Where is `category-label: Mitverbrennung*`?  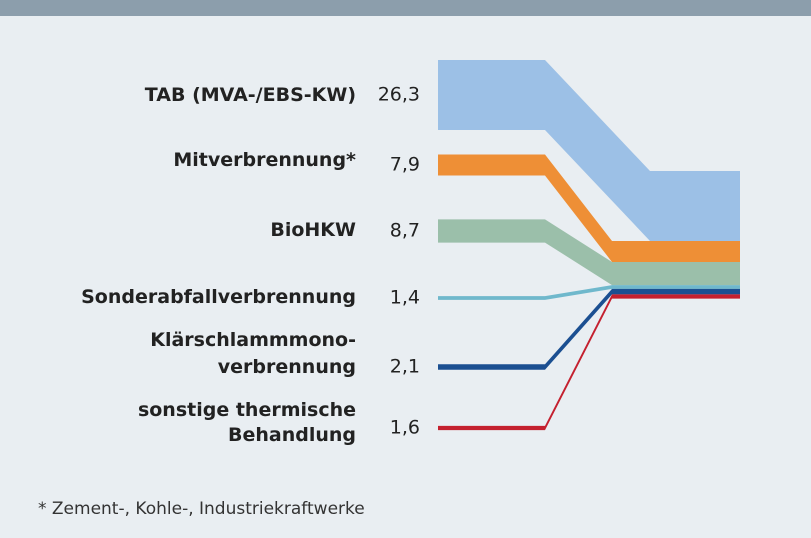
category-label: Mitverbrennung* is located at coordinates (264, 160).